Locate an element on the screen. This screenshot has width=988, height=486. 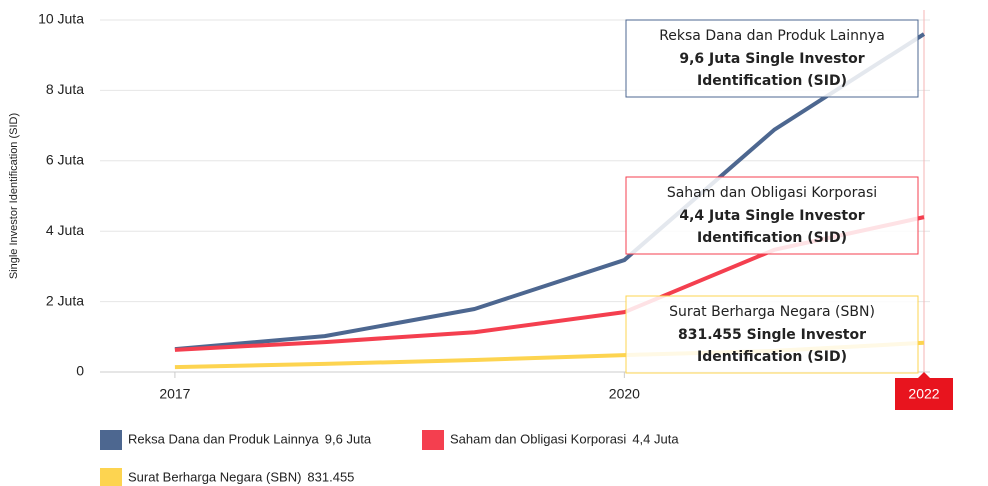
annotation-title: Saham dan Obligasi Korporasi is located at coordinates (772, 193).